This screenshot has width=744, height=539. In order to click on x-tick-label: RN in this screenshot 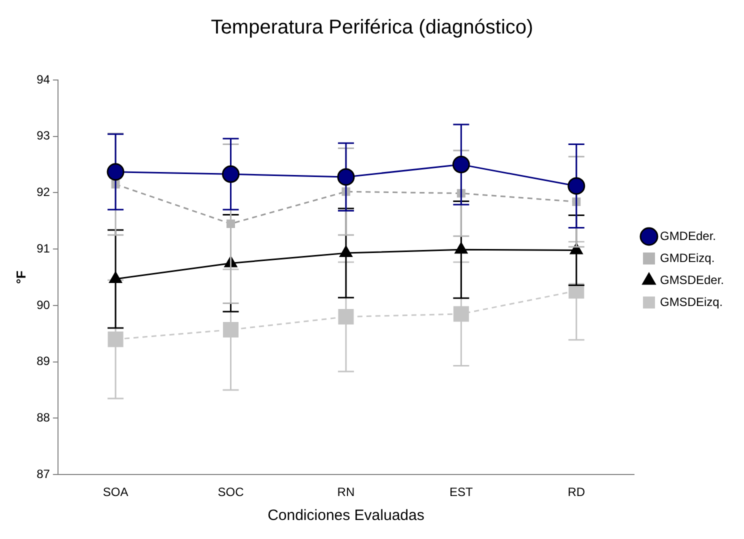, I will do `click(346, 492)`.